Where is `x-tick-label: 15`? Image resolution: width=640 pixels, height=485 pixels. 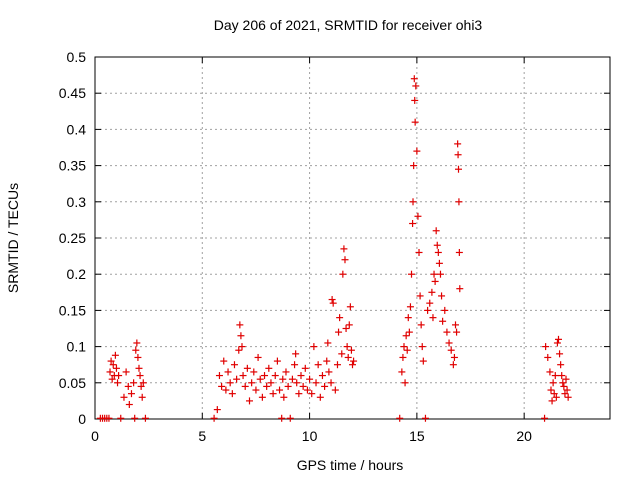
x-tick-label: 15 is located at coordinates (417, 436).